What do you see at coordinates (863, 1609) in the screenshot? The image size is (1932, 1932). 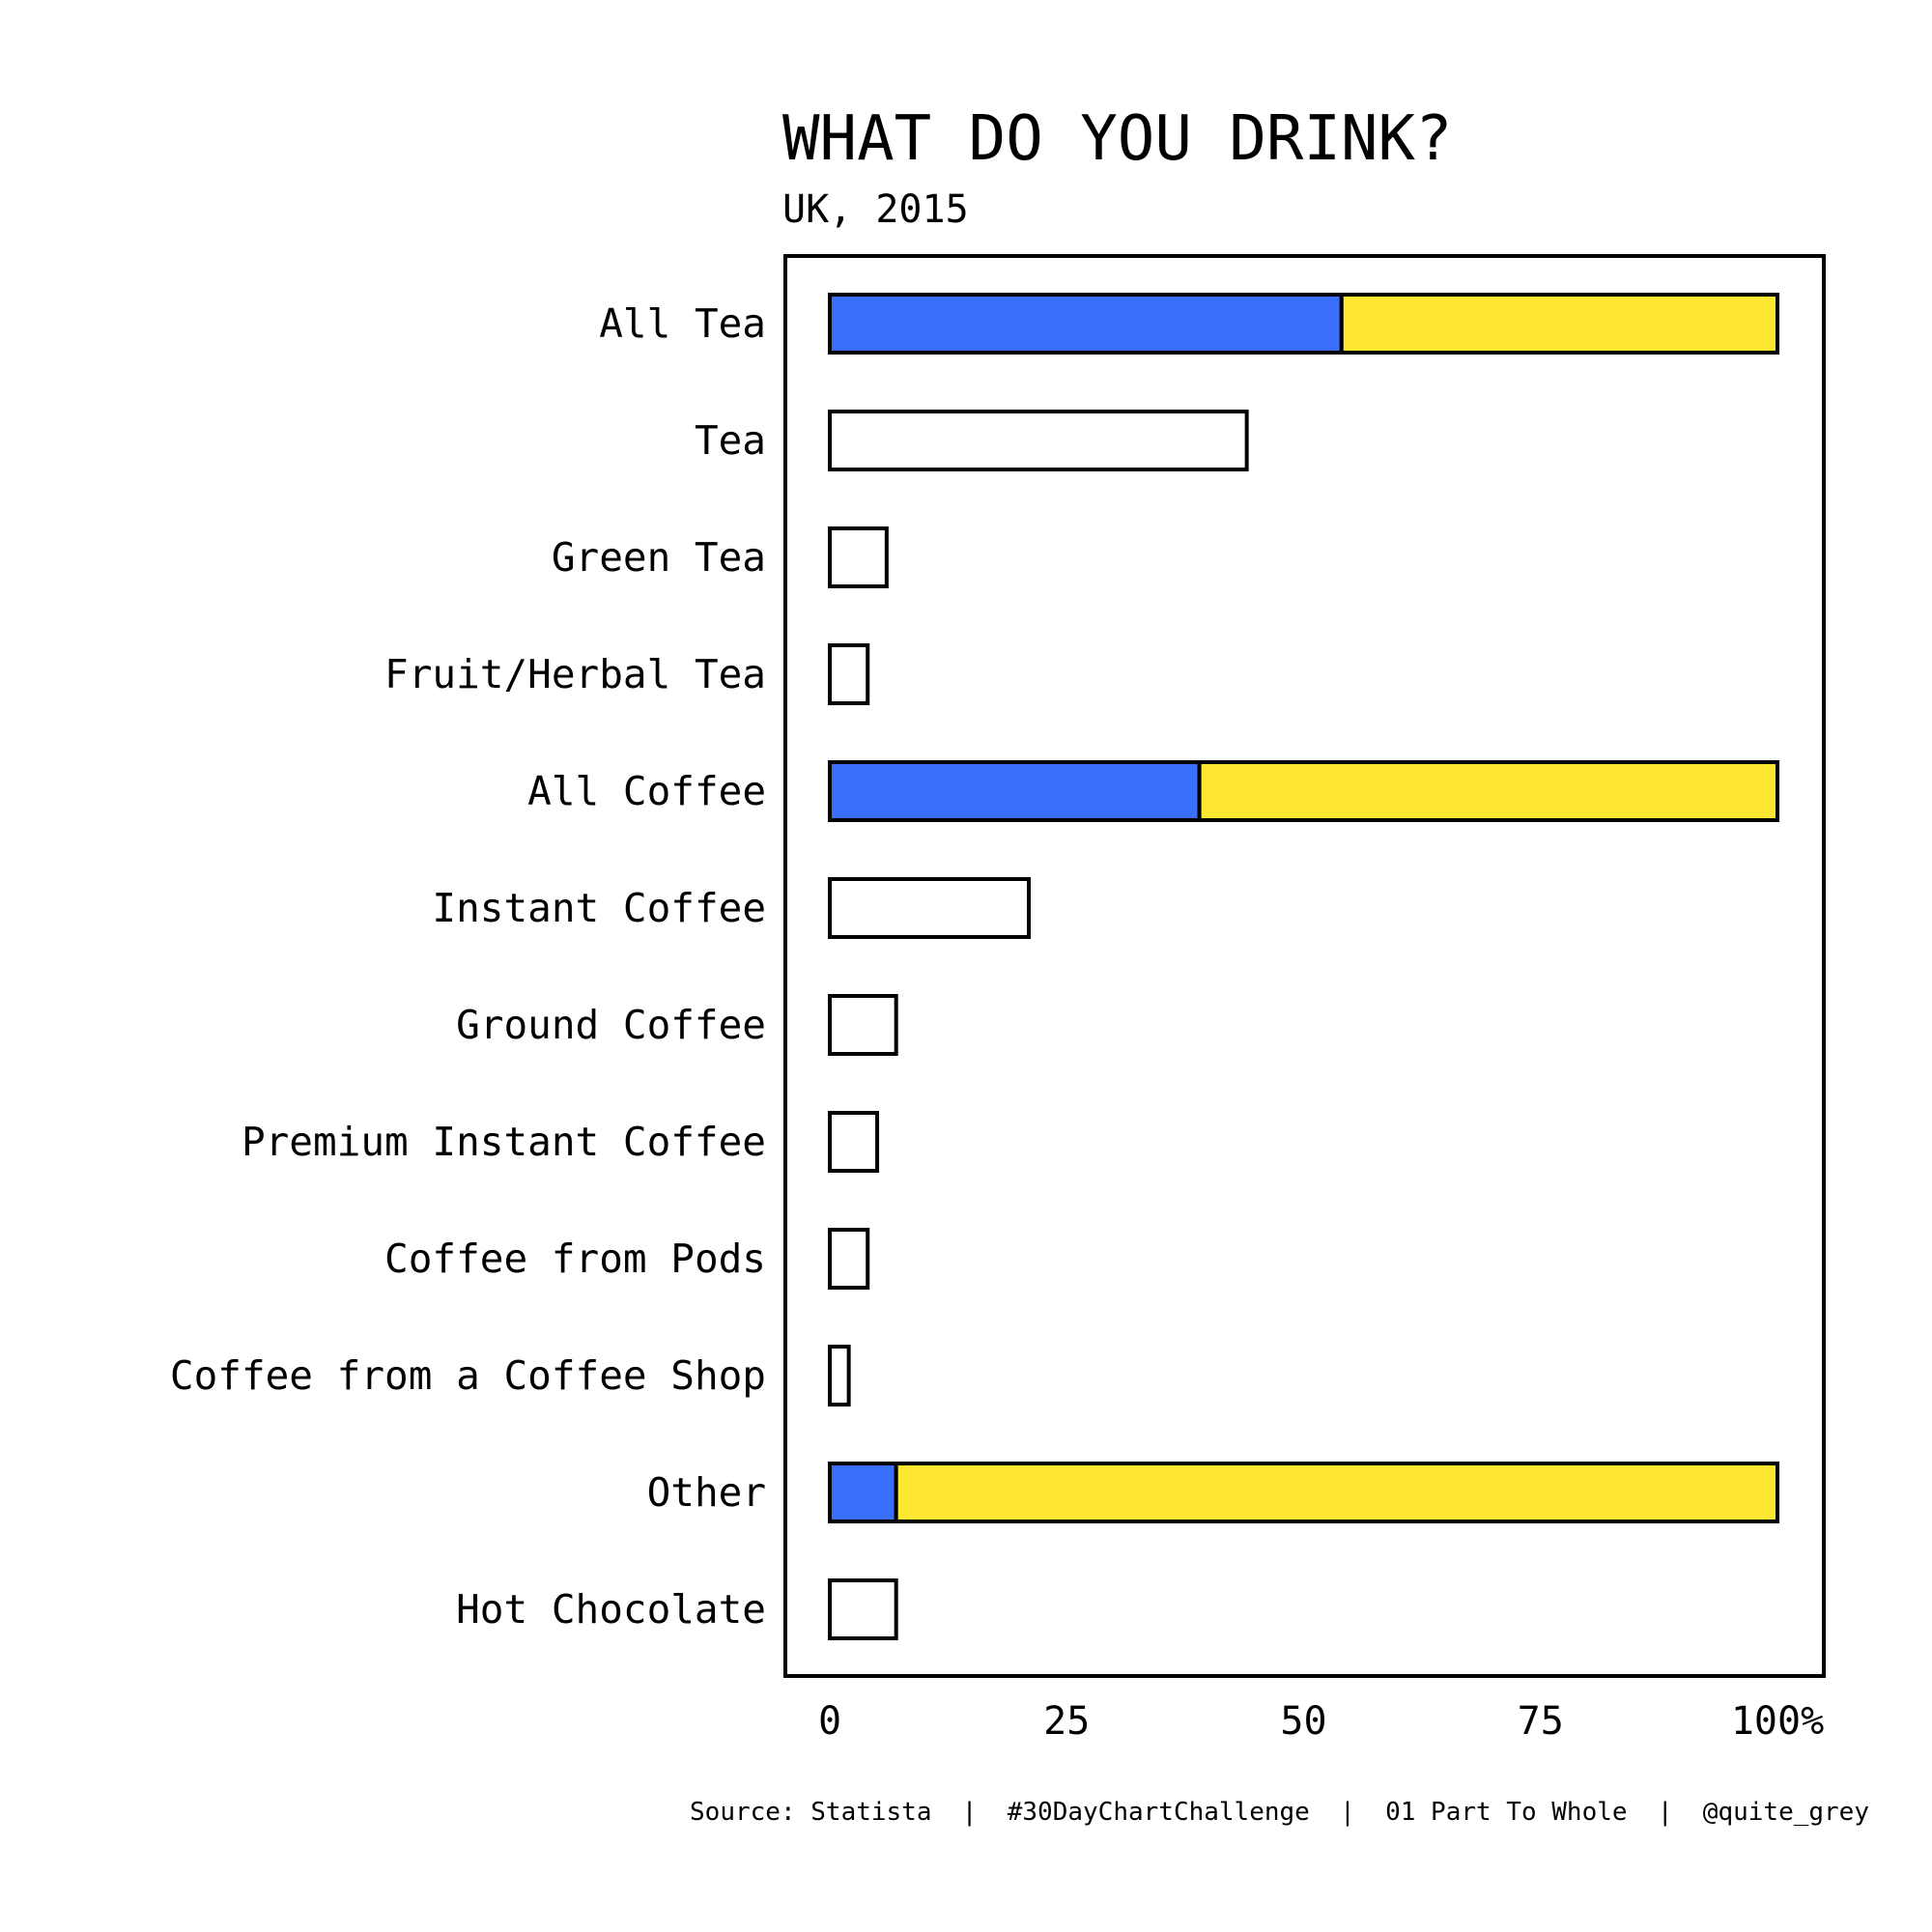 I see `bar-hot-chocolate` at bounding box center [863, 1609].